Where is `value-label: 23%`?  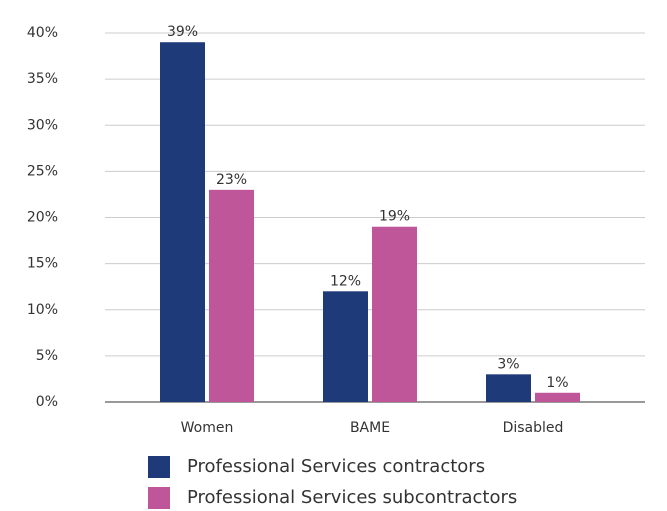 value-label: 23% is located at coordinates (231, 180).